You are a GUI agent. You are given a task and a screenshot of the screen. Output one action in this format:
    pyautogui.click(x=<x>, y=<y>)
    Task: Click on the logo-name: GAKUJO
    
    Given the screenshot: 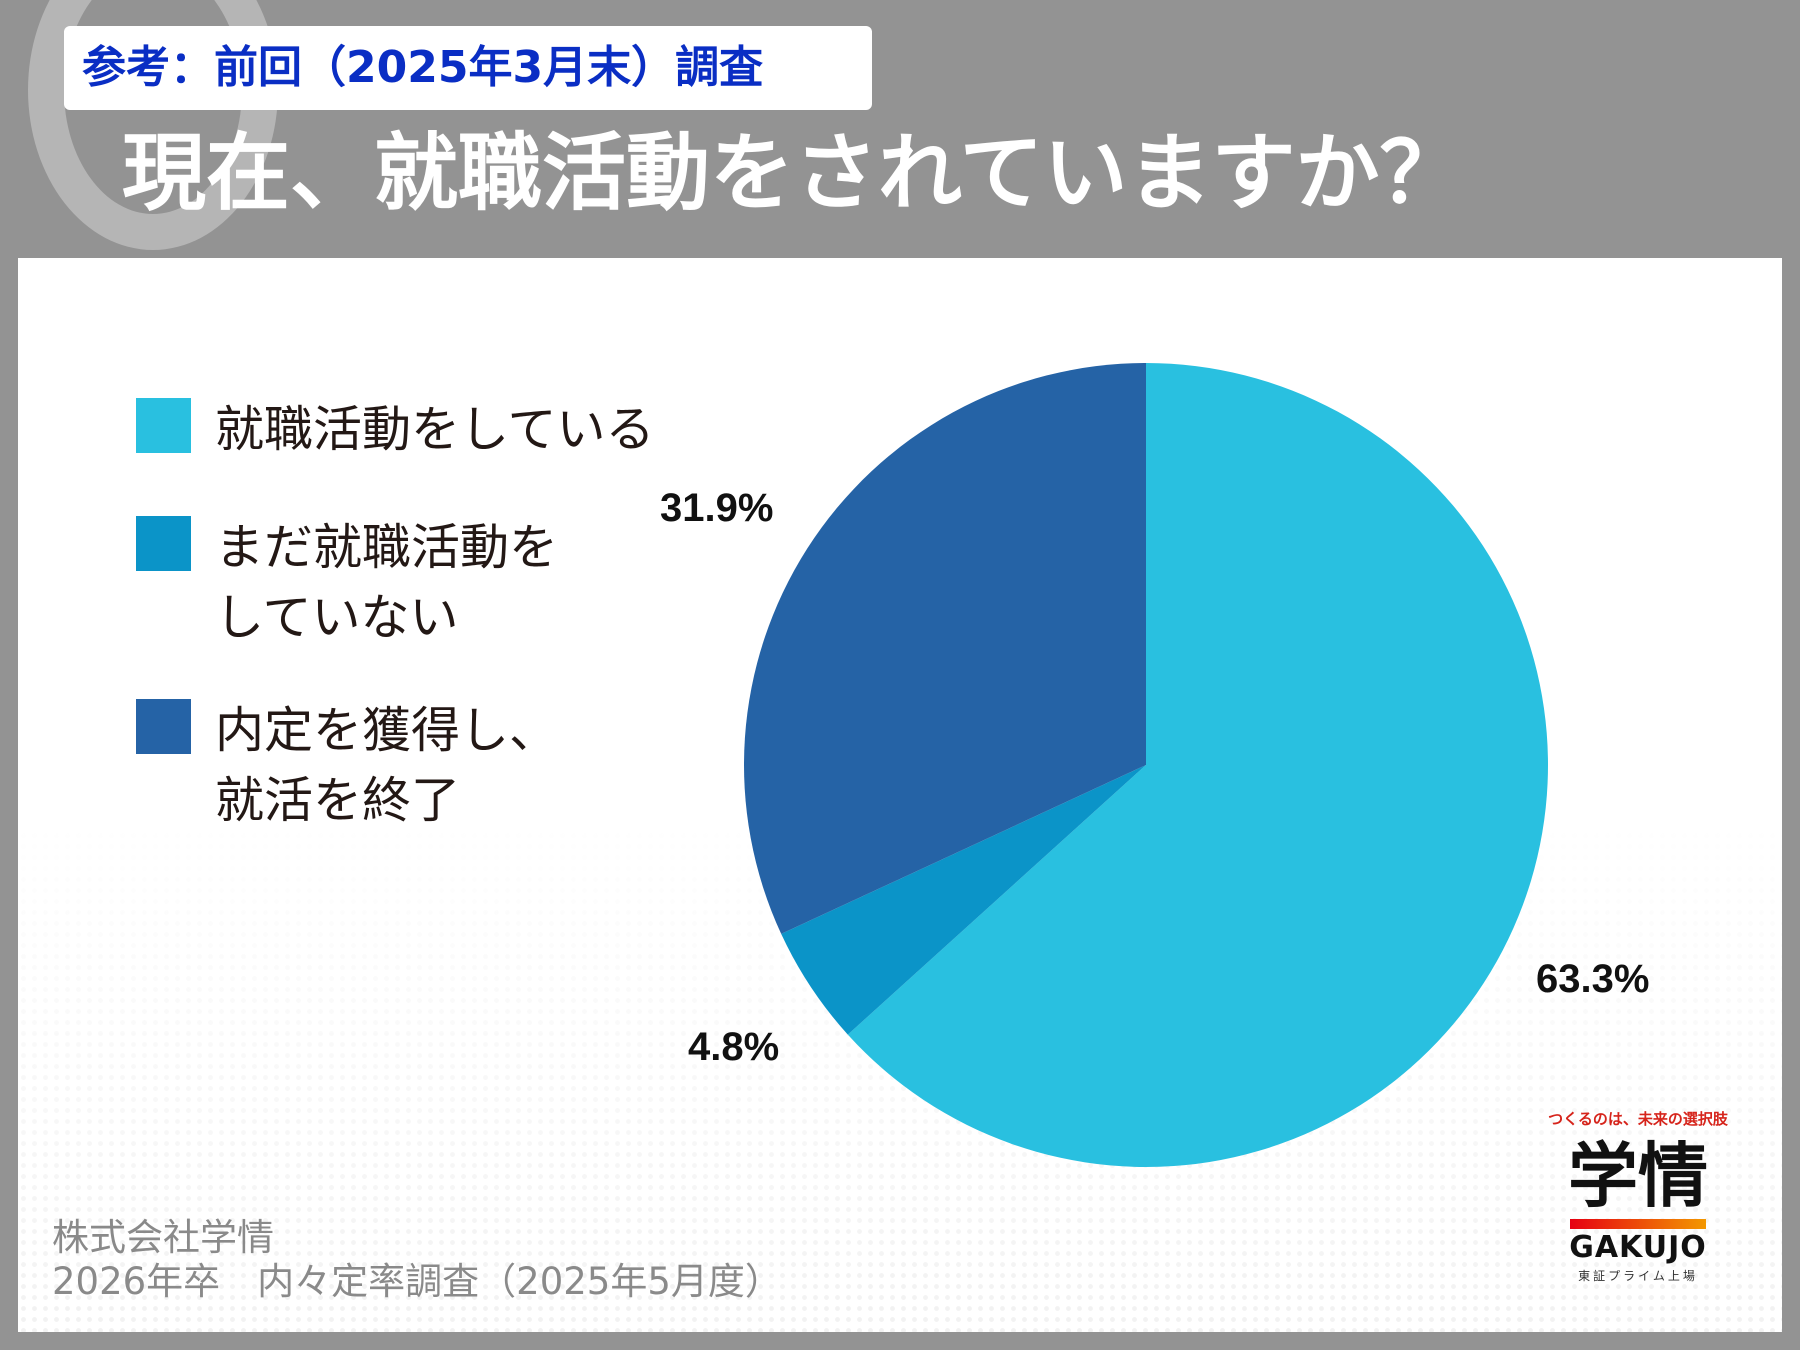 What is the action you would take?
    pyautogui.click(x=1638, y=1247)
    